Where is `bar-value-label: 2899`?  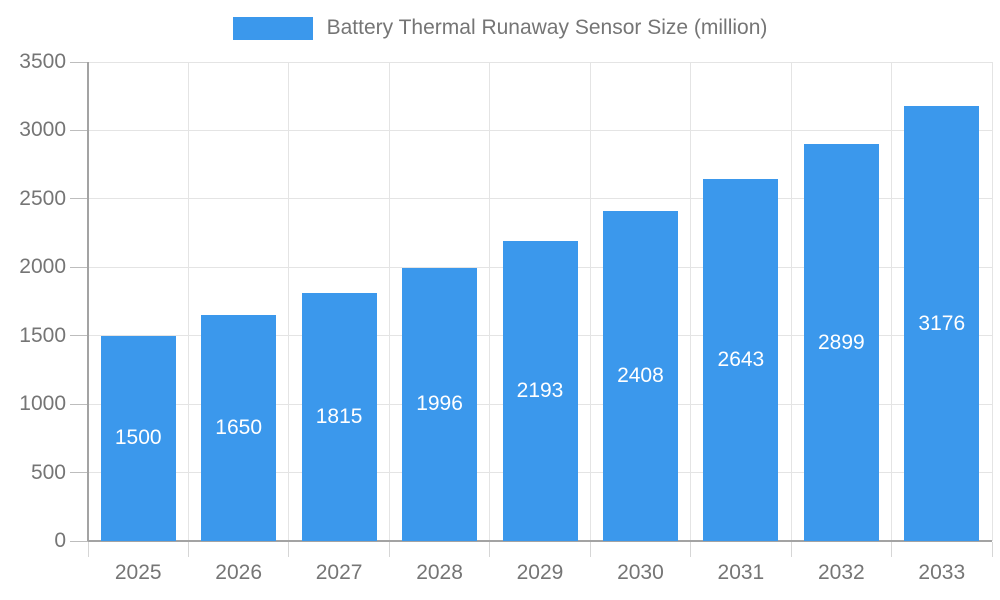 bar-value-label: 2899 is located at coordinates (841, 342).